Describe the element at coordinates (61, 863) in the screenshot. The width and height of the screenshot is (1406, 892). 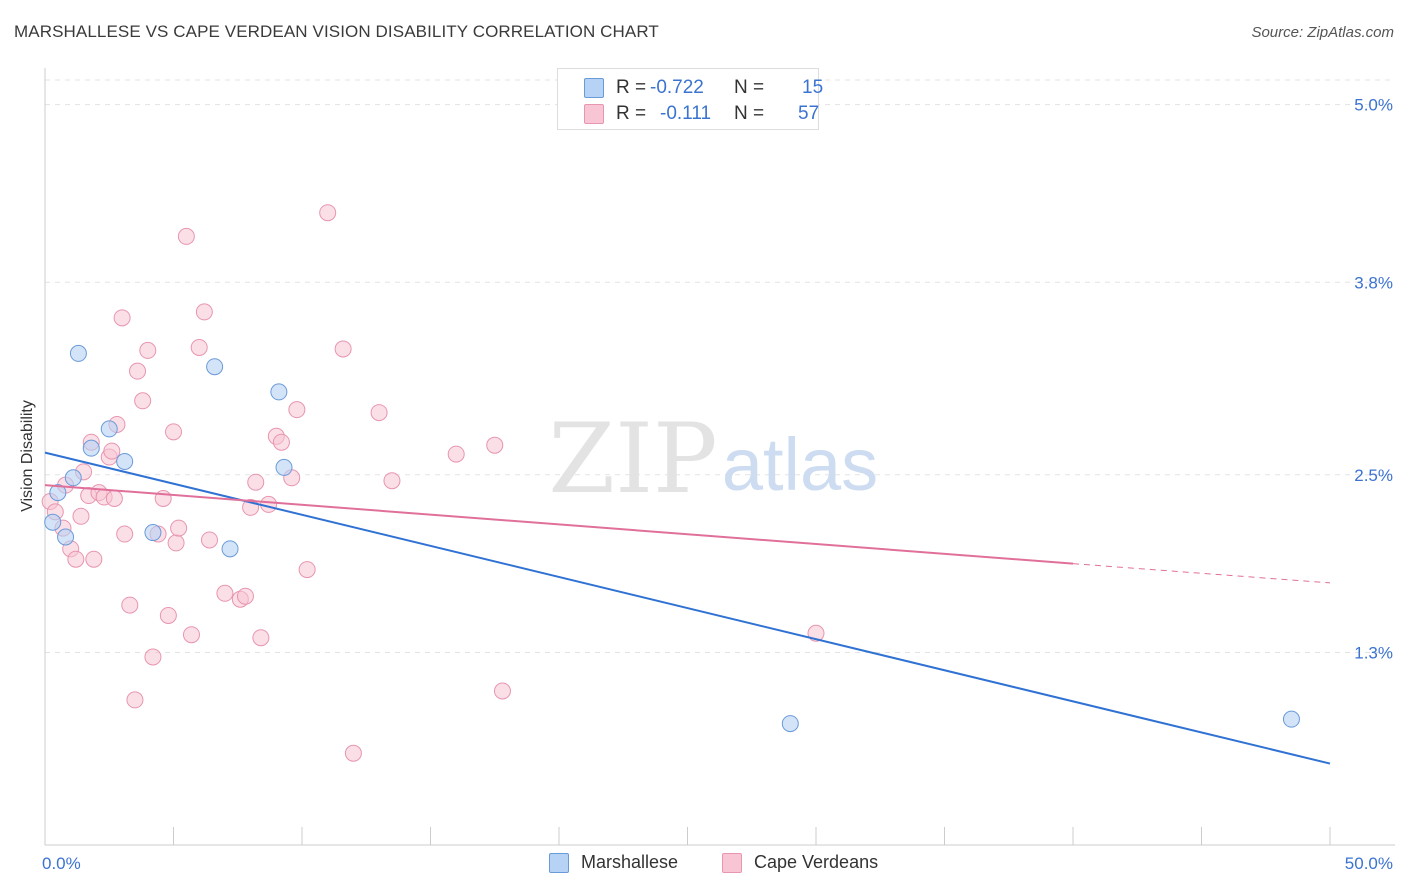
I see `x-tick-label: 0.0%` at that location.